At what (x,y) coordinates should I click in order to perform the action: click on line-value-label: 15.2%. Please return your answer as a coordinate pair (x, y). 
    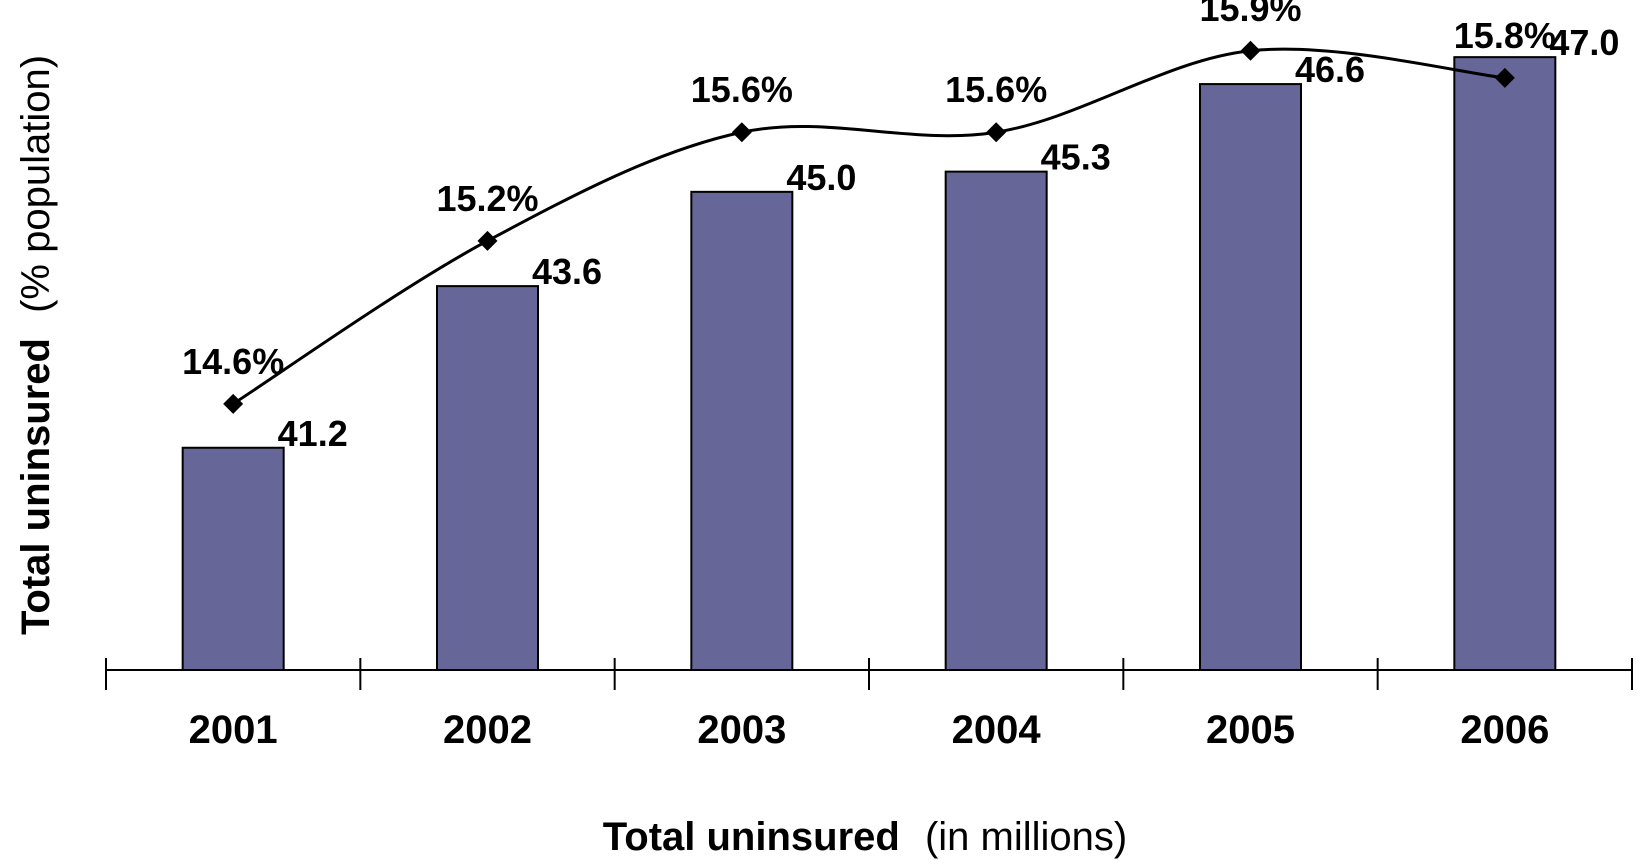
    Looking at the image, I should click on (487, 198).